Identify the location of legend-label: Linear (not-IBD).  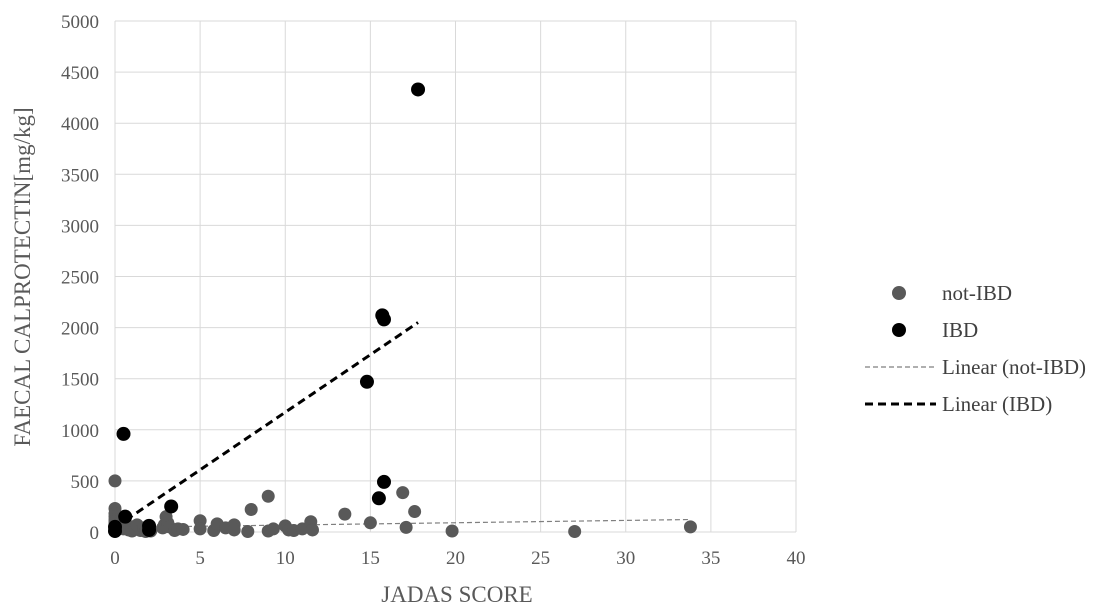
(1014, 367).